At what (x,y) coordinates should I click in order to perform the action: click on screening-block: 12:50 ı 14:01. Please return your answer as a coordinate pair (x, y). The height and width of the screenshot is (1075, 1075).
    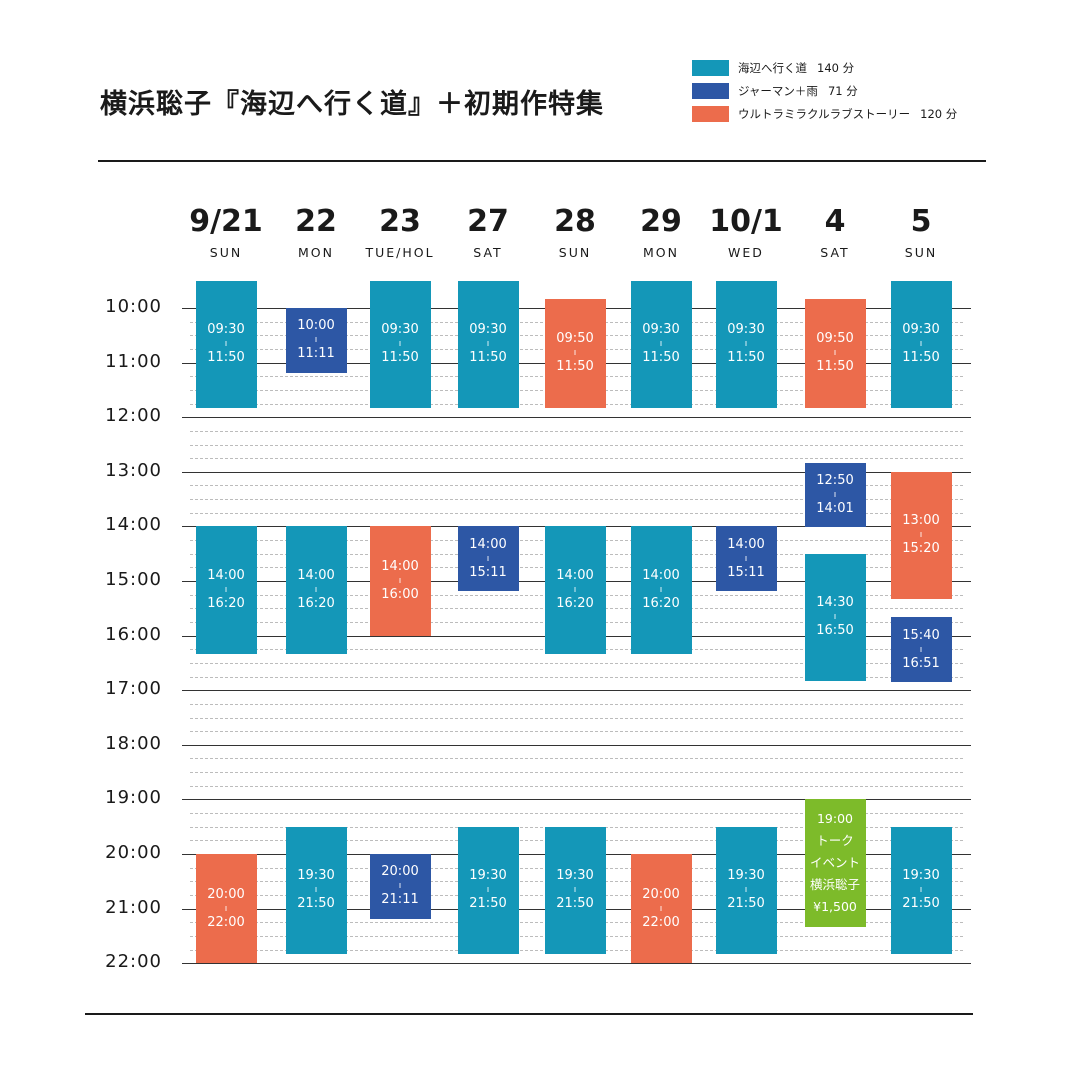
    Looking at the image, I should click on (835, 495).